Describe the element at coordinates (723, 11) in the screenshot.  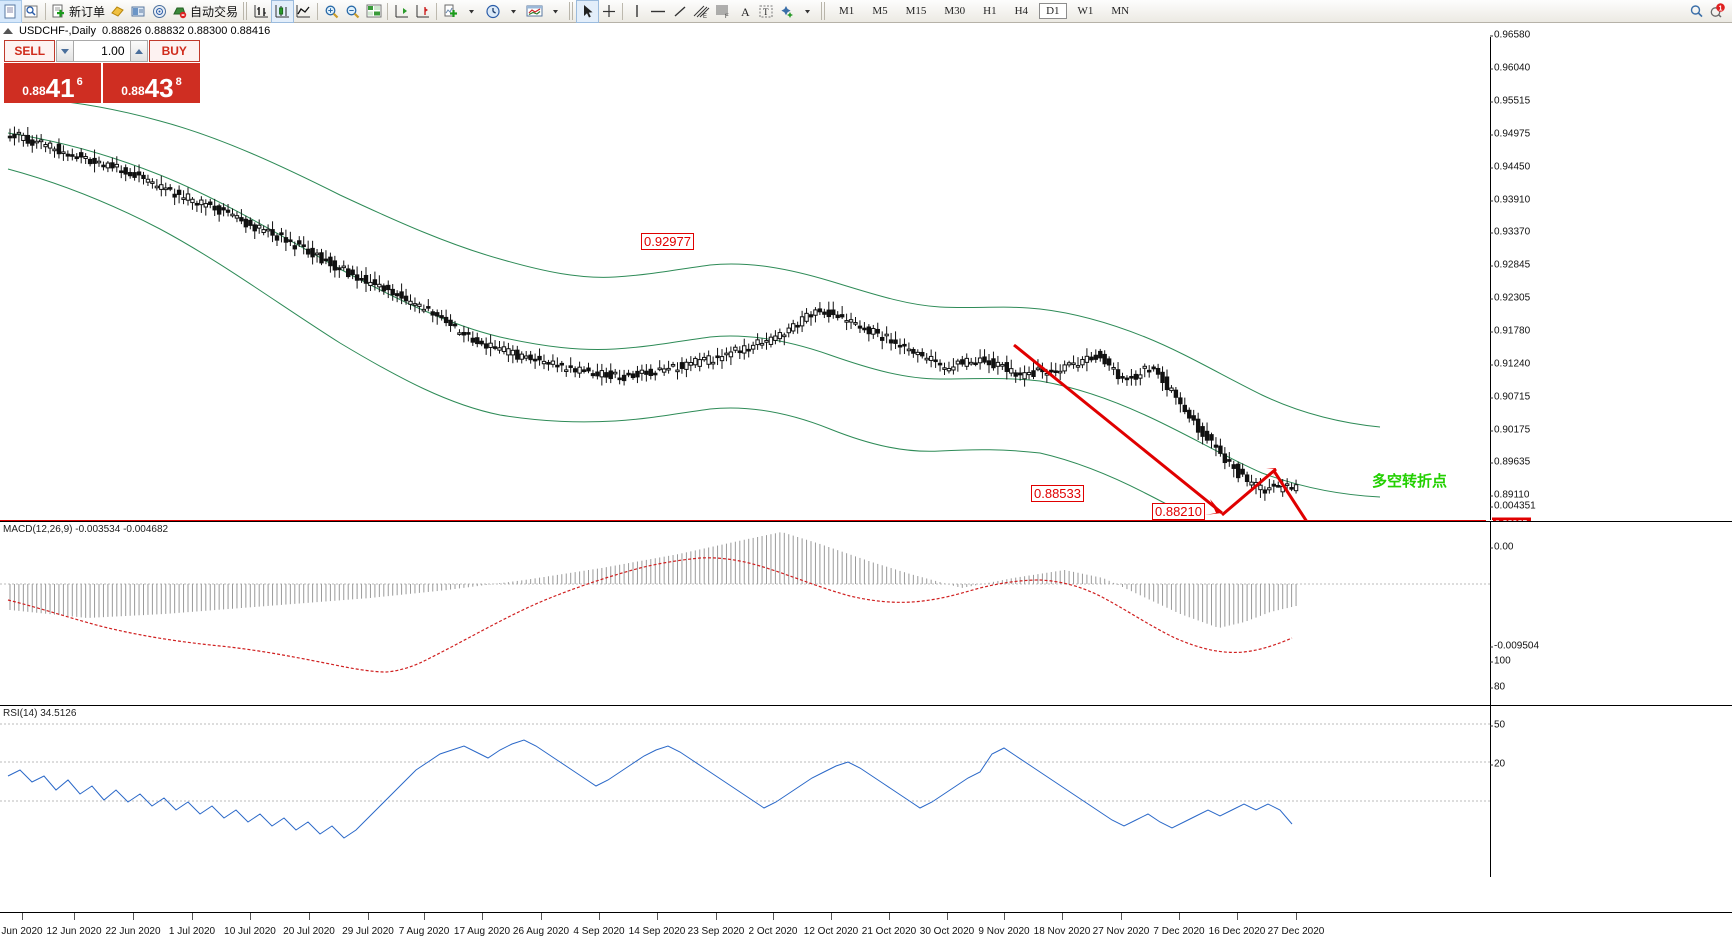
I see `fibonacci-tool-button: F` at that location.